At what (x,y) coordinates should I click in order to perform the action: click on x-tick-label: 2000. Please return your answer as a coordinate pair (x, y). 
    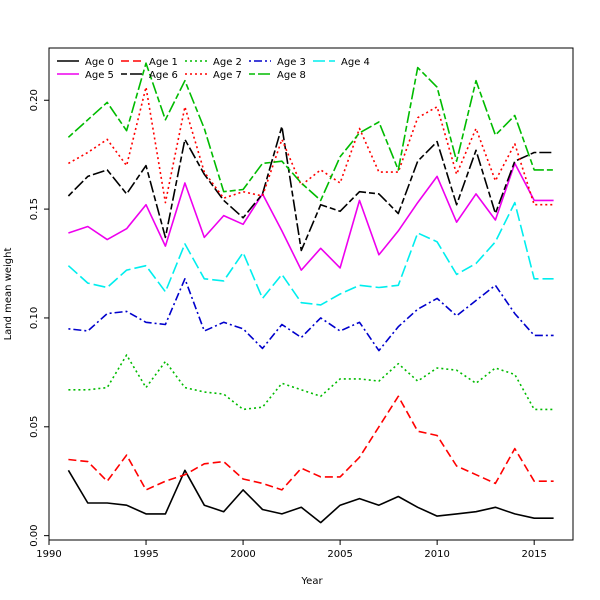
    Looking at the image, I should click on (242, 554).